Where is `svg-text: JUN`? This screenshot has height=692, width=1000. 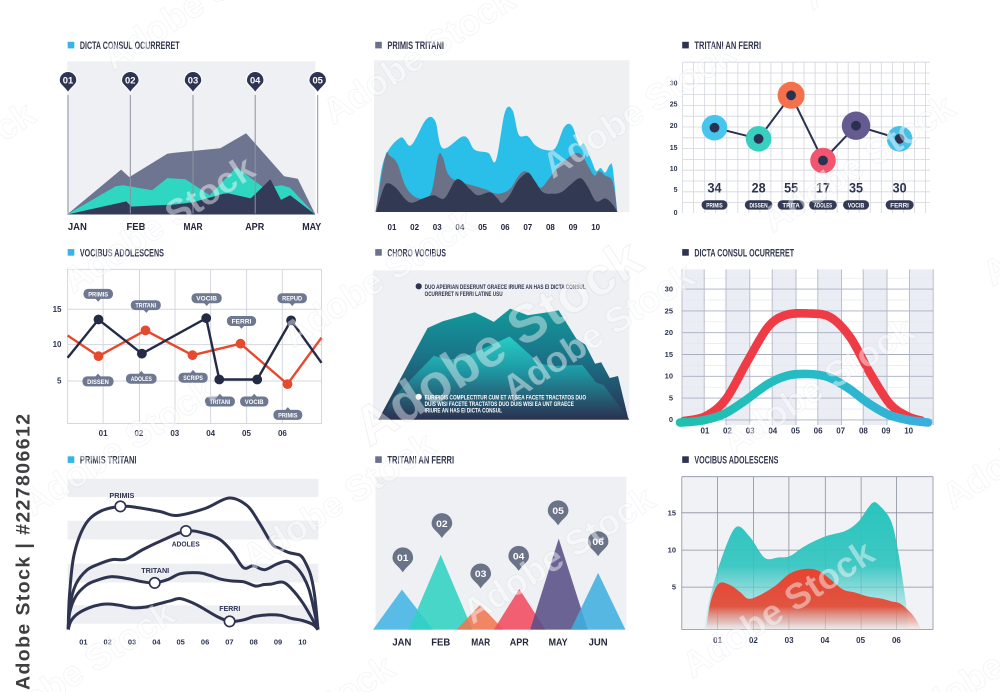
svg-text: JUN is located at coordinates (598, 643).